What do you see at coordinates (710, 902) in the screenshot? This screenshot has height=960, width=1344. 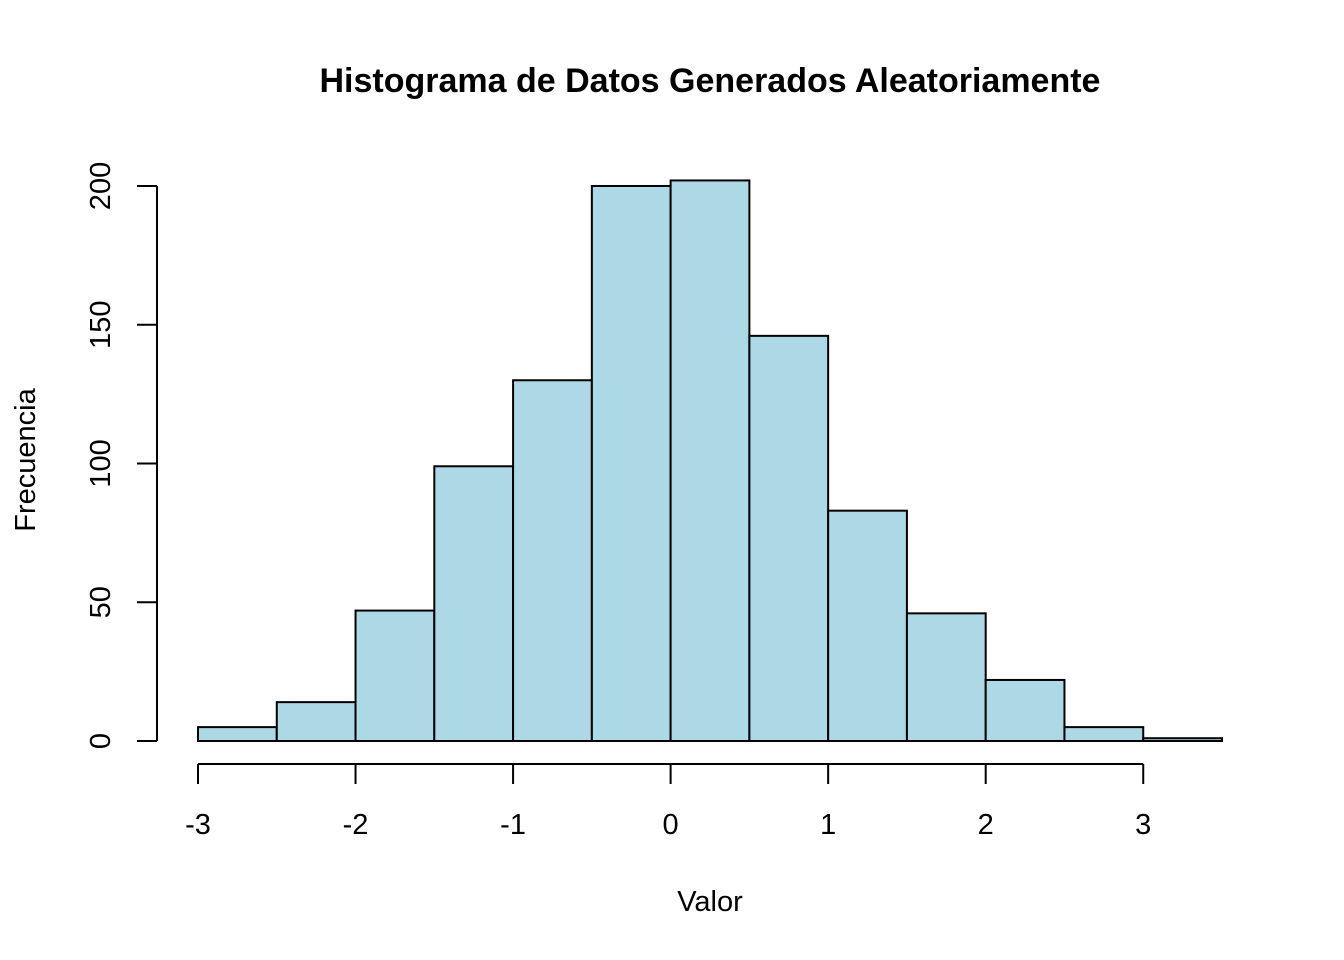 I see `x-axis-label: Valor` at bounding box center [710, 902].